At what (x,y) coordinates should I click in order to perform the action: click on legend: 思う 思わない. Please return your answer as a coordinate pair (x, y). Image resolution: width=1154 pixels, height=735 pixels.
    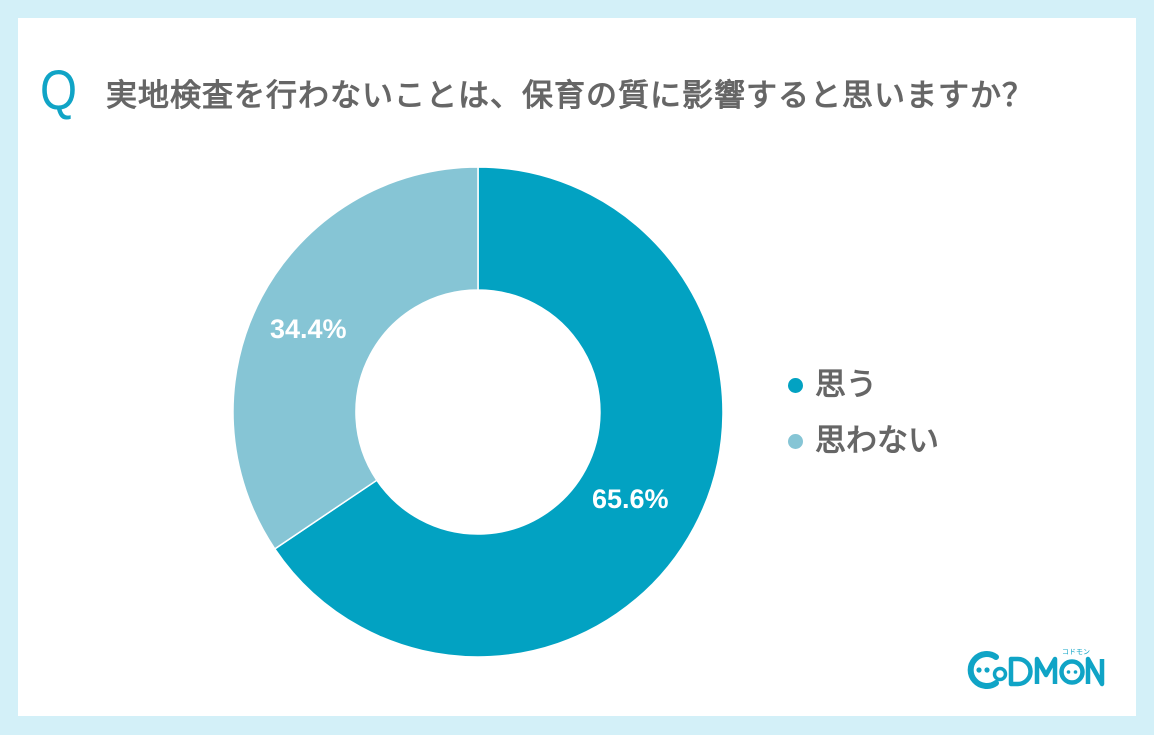
    Looking at the image, I should click on (863, 413).